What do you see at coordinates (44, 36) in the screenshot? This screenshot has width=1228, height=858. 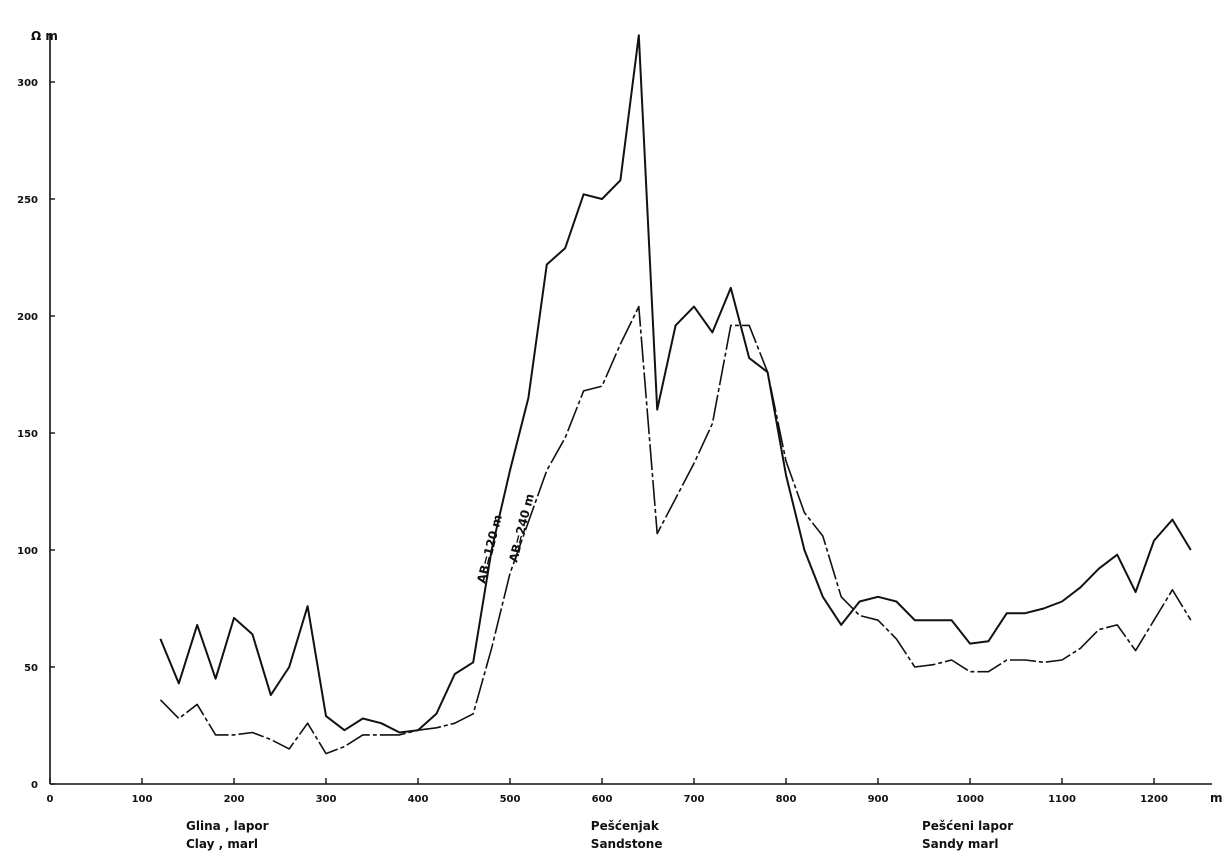 I see `y-axis-unit-label: Ω m` at bounding box center [44, 36].